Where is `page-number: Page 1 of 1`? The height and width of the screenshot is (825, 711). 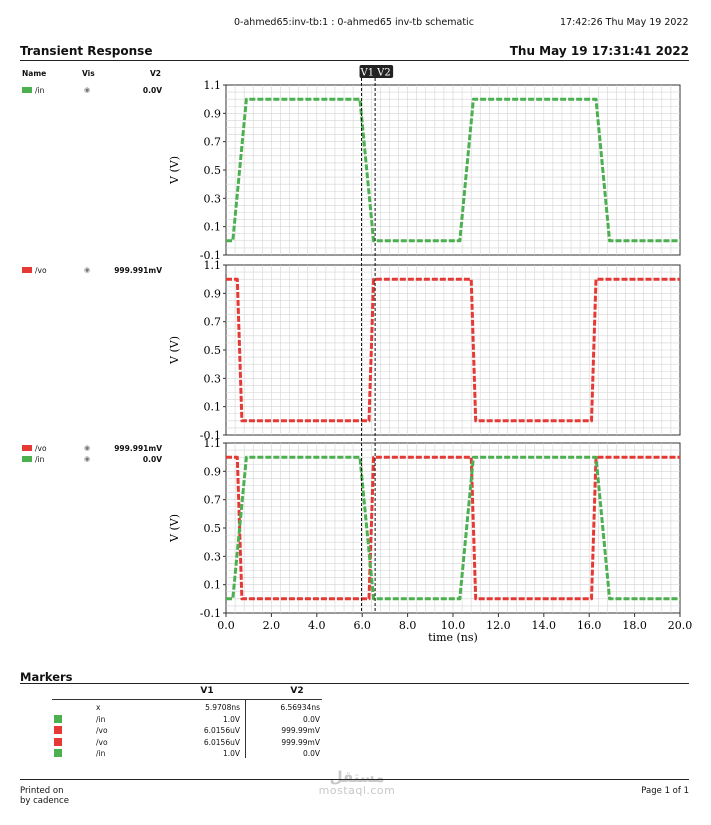 page-number: Page 1 of 1 is located at coordinates (665, 791).